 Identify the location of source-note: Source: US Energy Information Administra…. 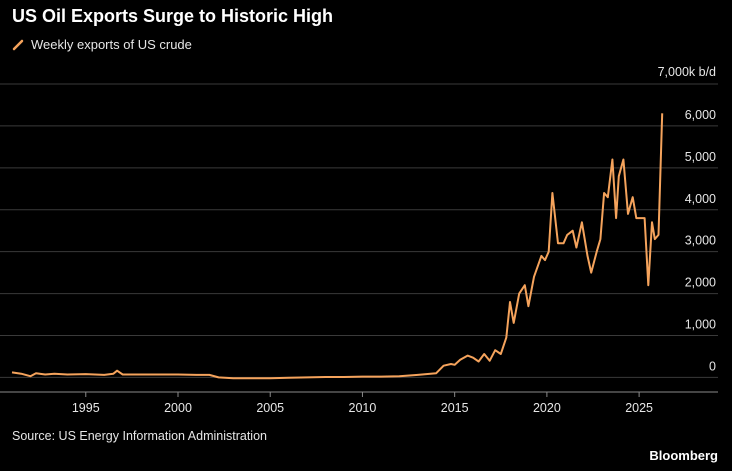
(139, 436).